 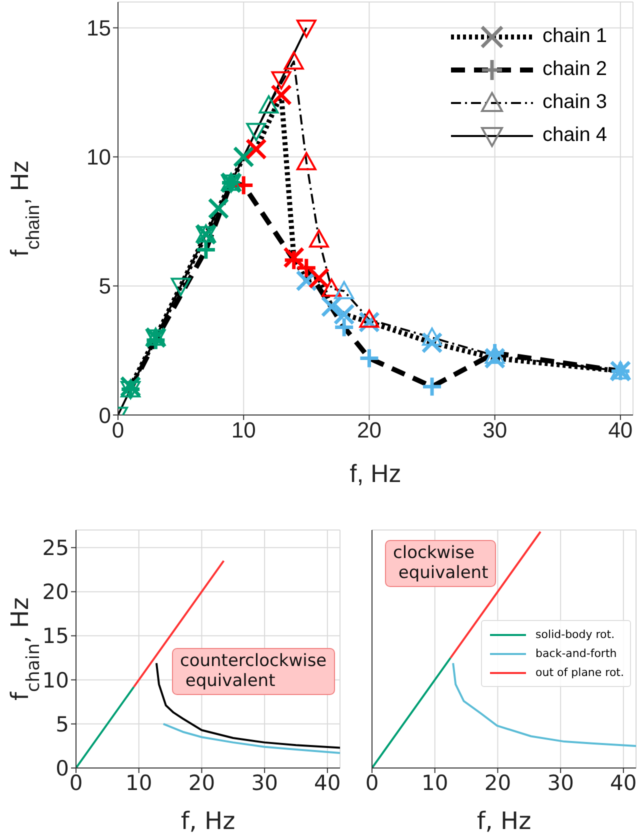 What do you see at coordinates (574, 102) in the screenshot?
I see `legend-label: chain 3` at bounding box center [574, 102].